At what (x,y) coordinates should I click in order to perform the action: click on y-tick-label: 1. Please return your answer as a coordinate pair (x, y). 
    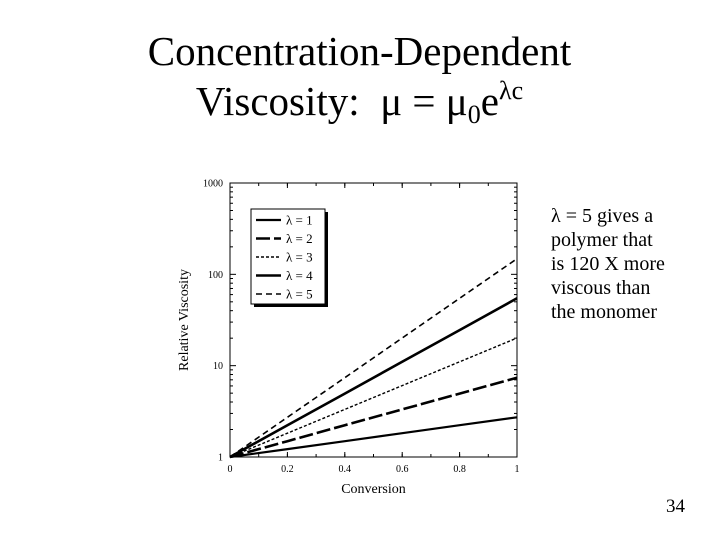
    Looking at the image, I should click on (220, 458).